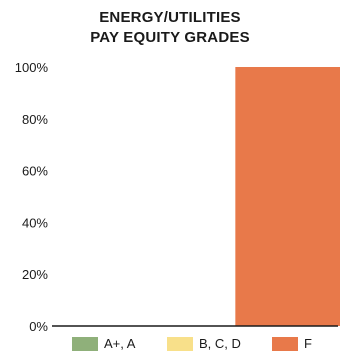 This screenshot has height=355, width=340. Describe the element at coordinates (35, 119) in the screenshot. I see `y-tick-label: 80%` at that location.